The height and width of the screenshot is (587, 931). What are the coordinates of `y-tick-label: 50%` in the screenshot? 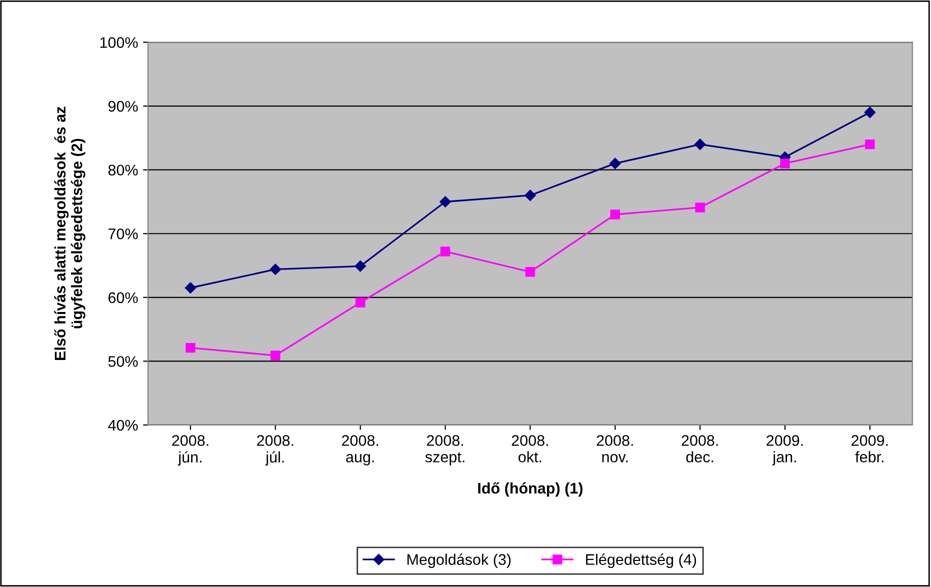 It's located at (123, 361).